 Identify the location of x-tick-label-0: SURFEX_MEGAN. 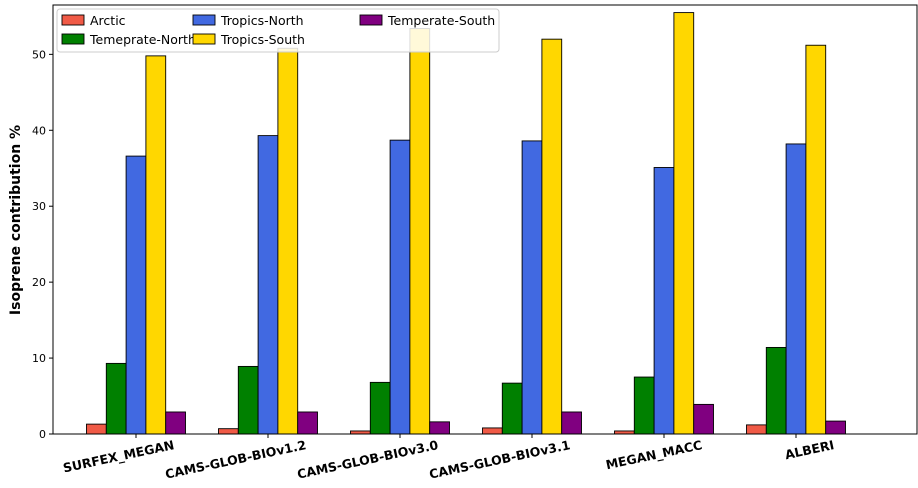
(119, 456).